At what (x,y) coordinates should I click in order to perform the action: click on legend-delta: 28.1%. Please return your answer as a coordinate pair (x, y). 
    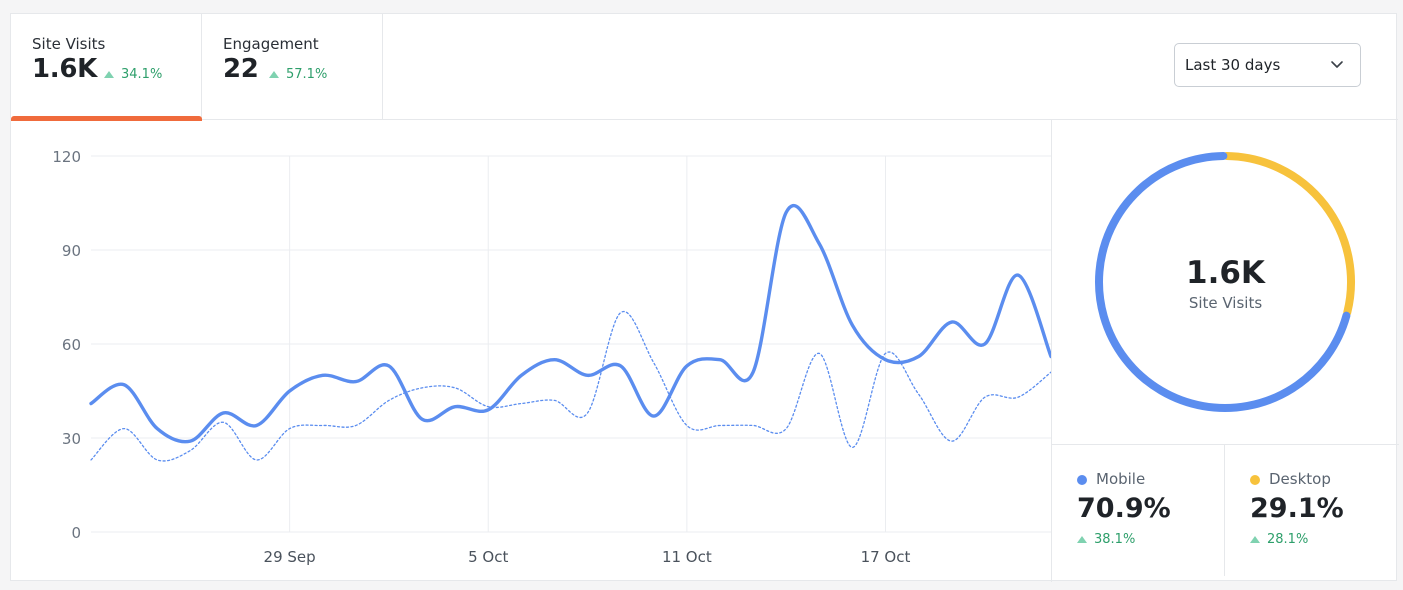
    Looking at the image, I should click on (1279, 539).